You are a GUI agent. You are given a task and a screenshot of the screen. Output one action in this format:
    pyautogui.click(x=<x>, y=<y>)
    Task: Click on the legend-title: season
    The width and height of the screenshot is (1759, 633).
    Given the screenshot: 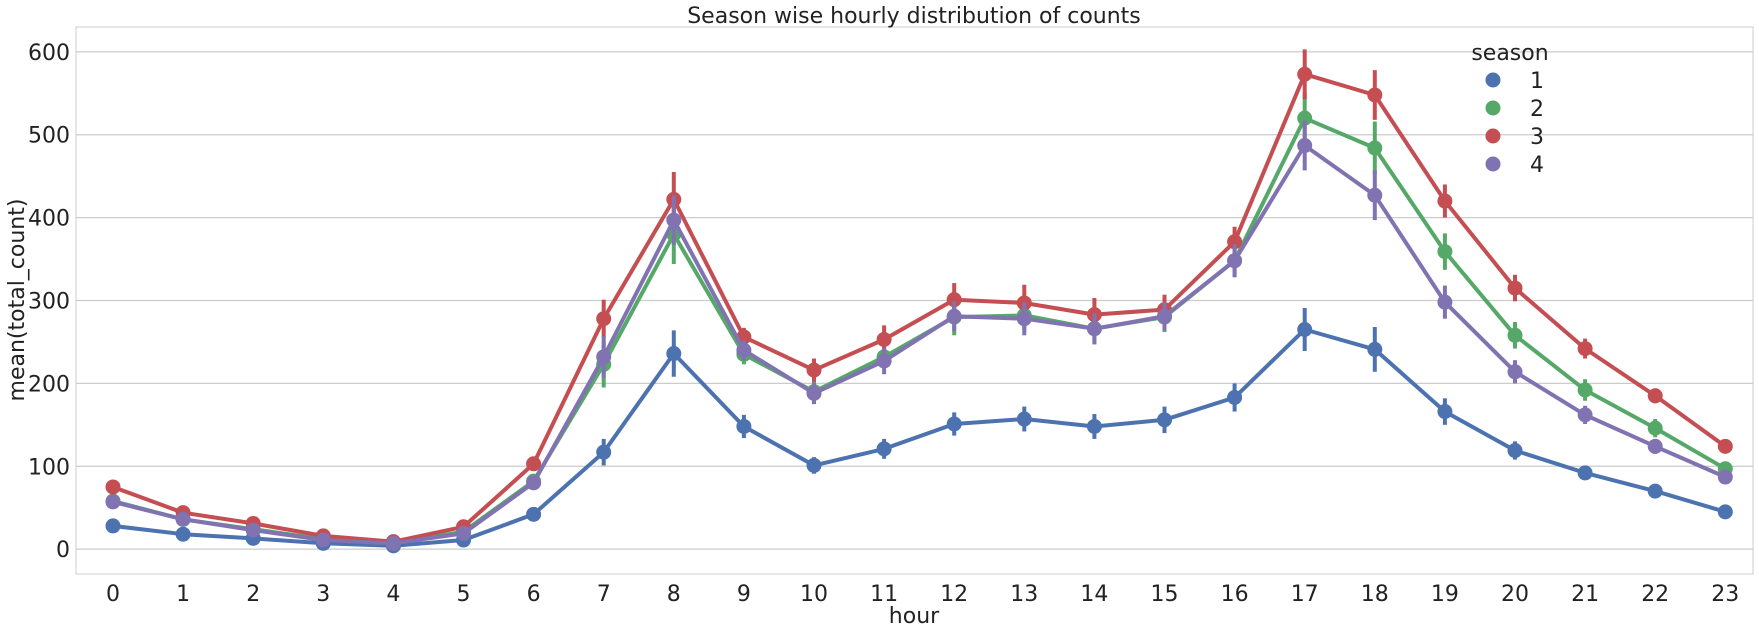 What is the action you would take?
    pyautogui.click(x=1509, y=53)
    